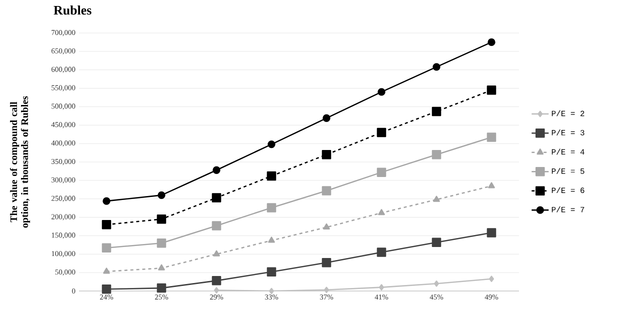 The image size is (624, 322). Describe the element at coordinates (20, 162) in the screenshot. I see `y-axis-title: The value of compound call option, in thousands of Rubles` at that location.